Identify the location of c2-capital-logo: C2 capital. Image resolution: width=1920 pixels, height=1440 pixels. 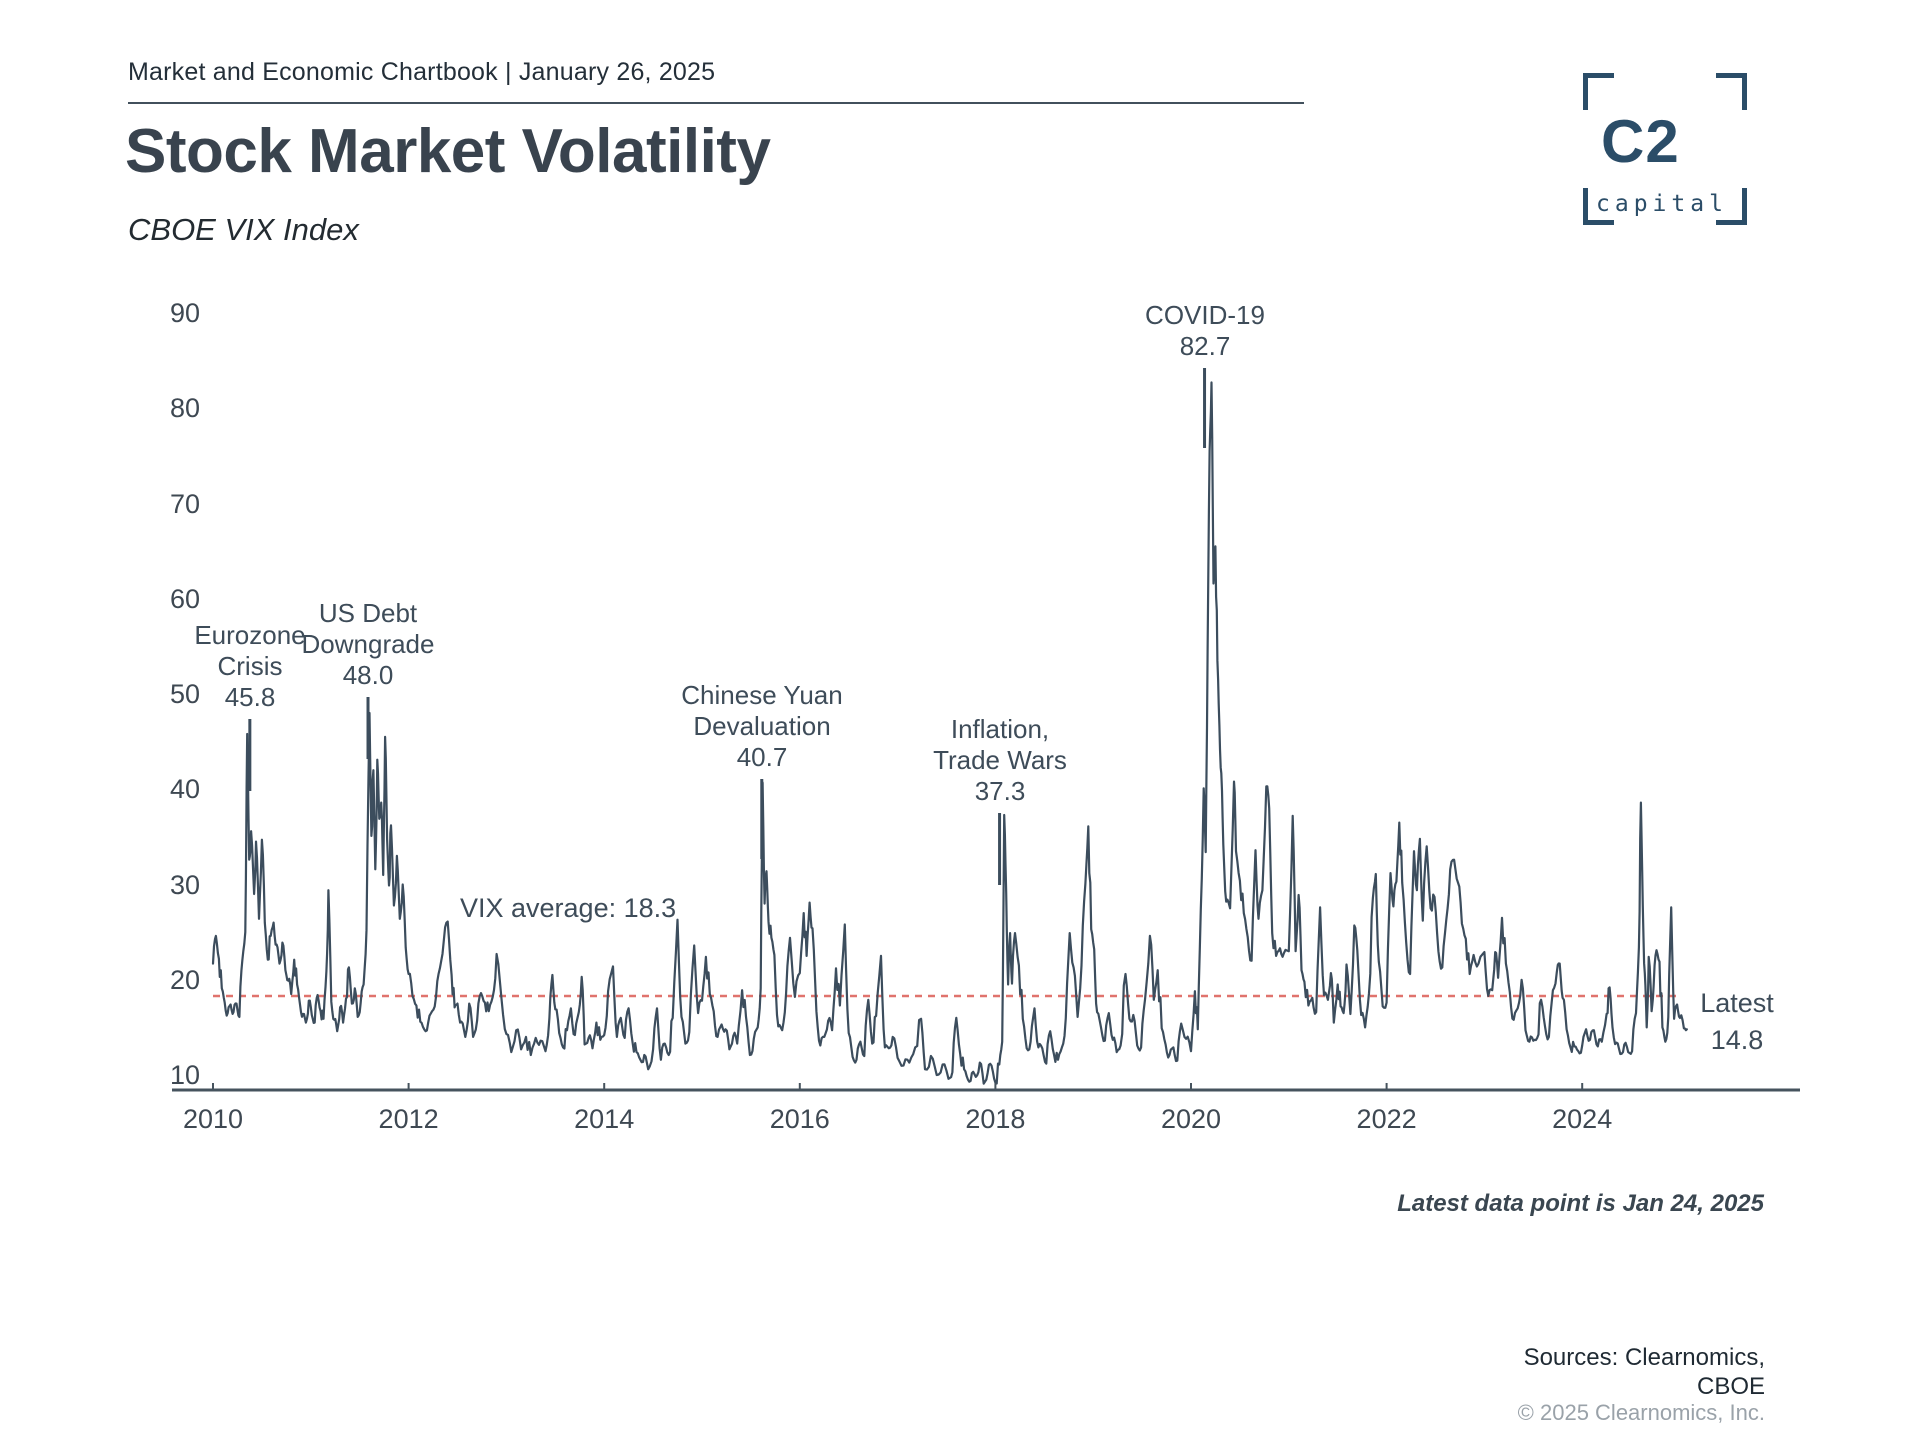
(1665, 149).